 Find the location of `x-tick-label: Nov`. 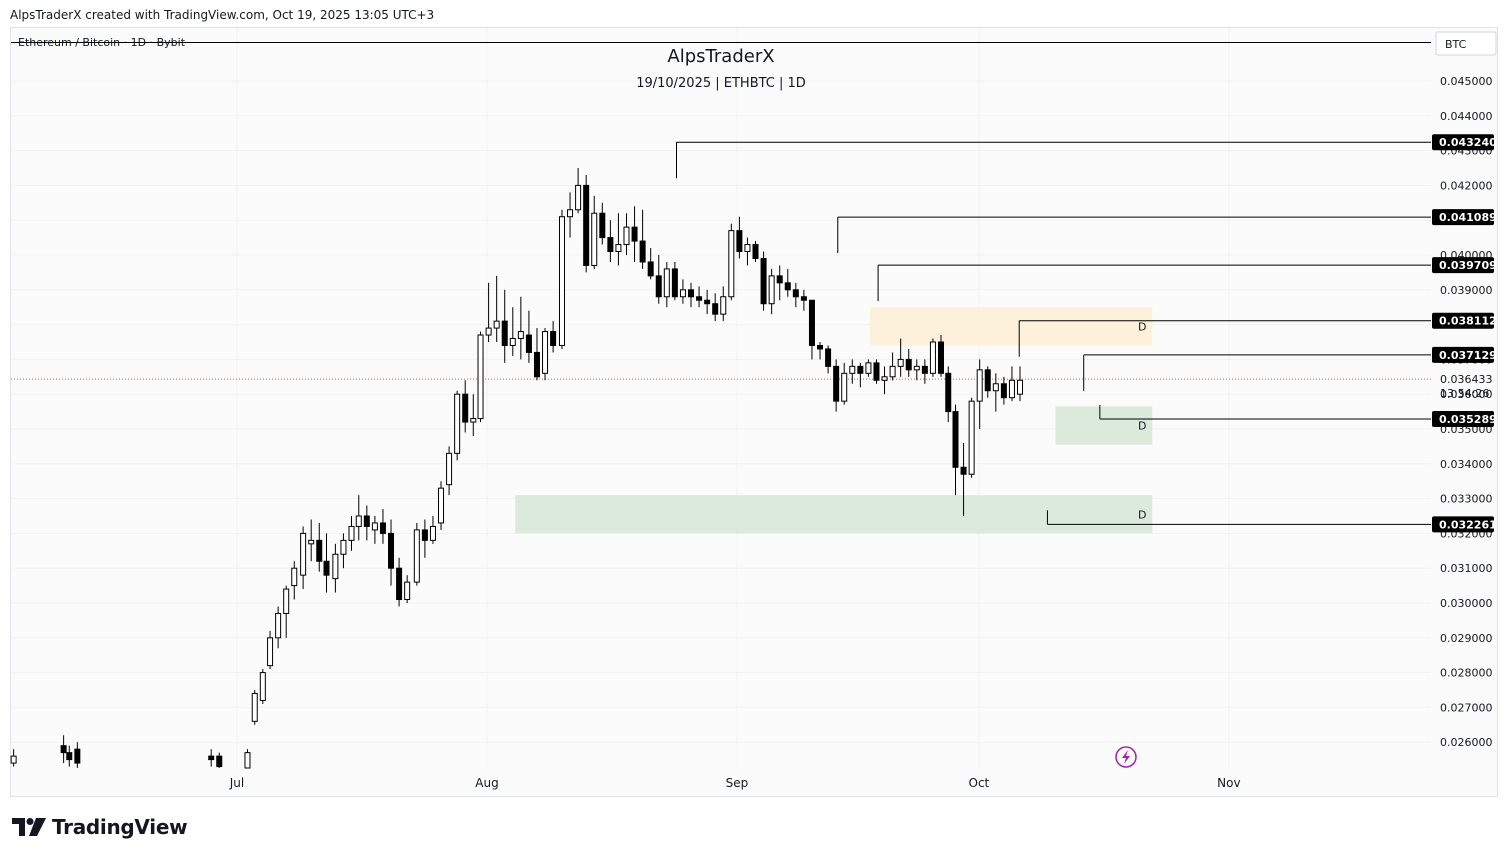

x-tick-label: Nov is located at coordinates (1228, 783).